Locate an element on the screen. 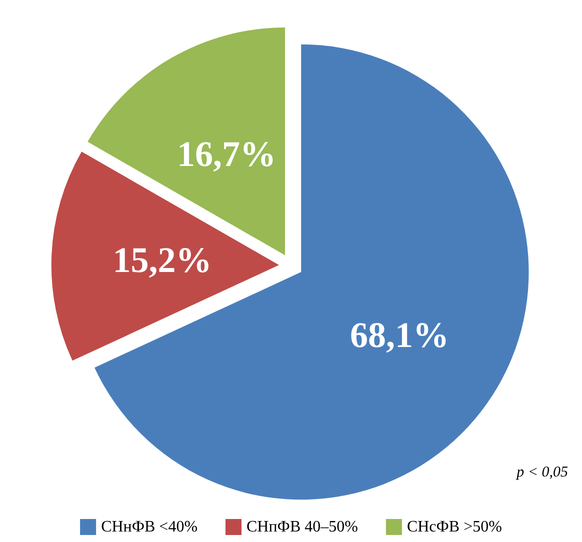  data-label: 68,1% is located at coordinates (400, 334).